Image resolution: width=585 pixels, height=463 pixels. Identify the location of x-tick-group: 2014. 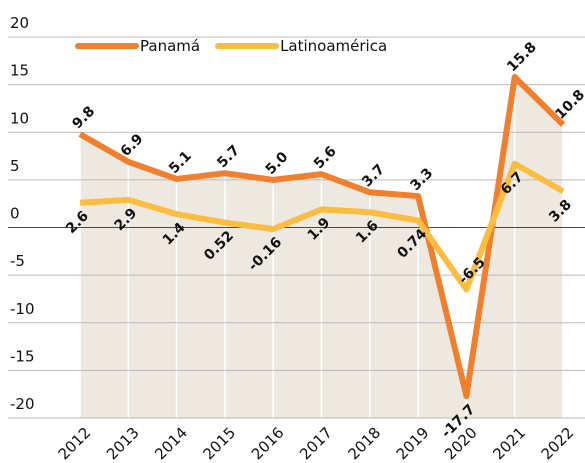
(171, 443).